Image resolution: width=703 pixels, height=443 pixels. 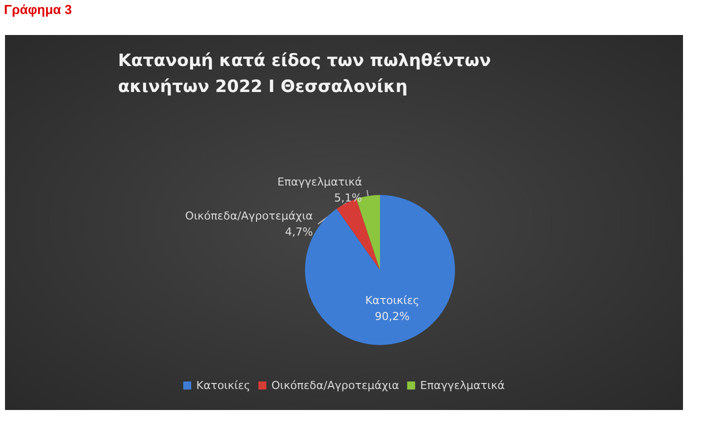 I want to click on legend-label: Επαγγελματικά, so click(x=462, y=385).